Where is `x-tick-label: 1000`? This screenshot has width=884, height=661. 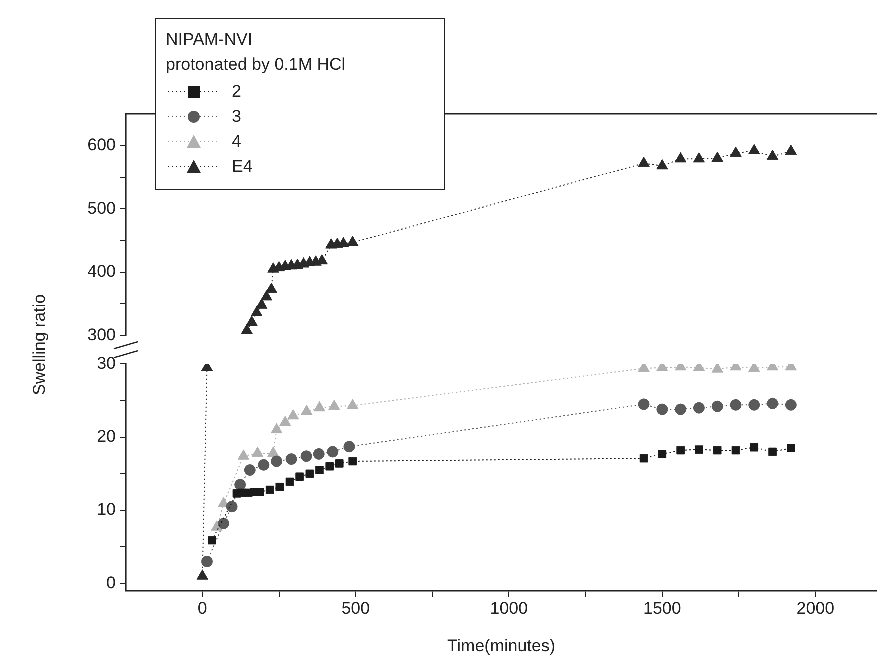 x-tick-label: 1000 is located at coordinates (509, 608).